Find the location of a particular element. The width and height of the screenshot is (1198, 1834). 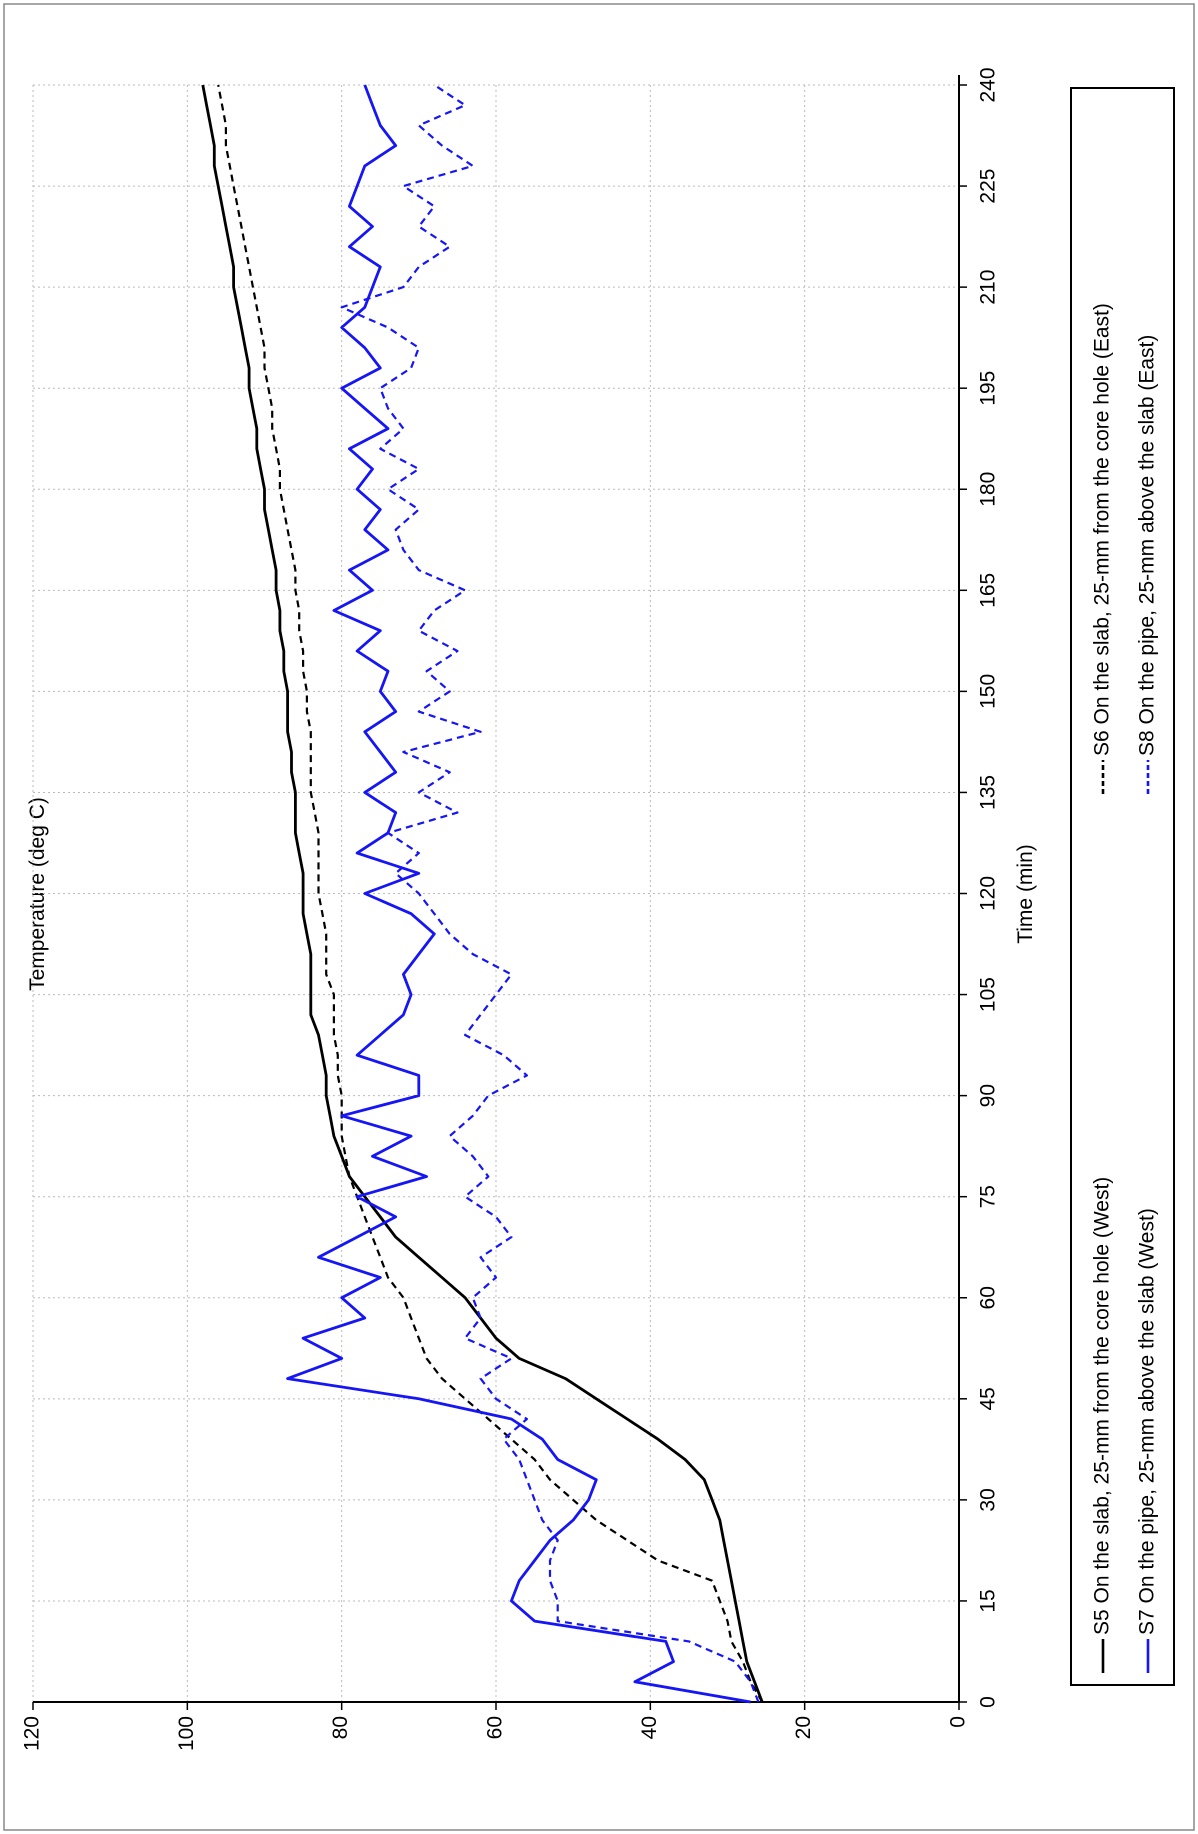

x-tick-label: 60 is located at coordinates (988, 1297).